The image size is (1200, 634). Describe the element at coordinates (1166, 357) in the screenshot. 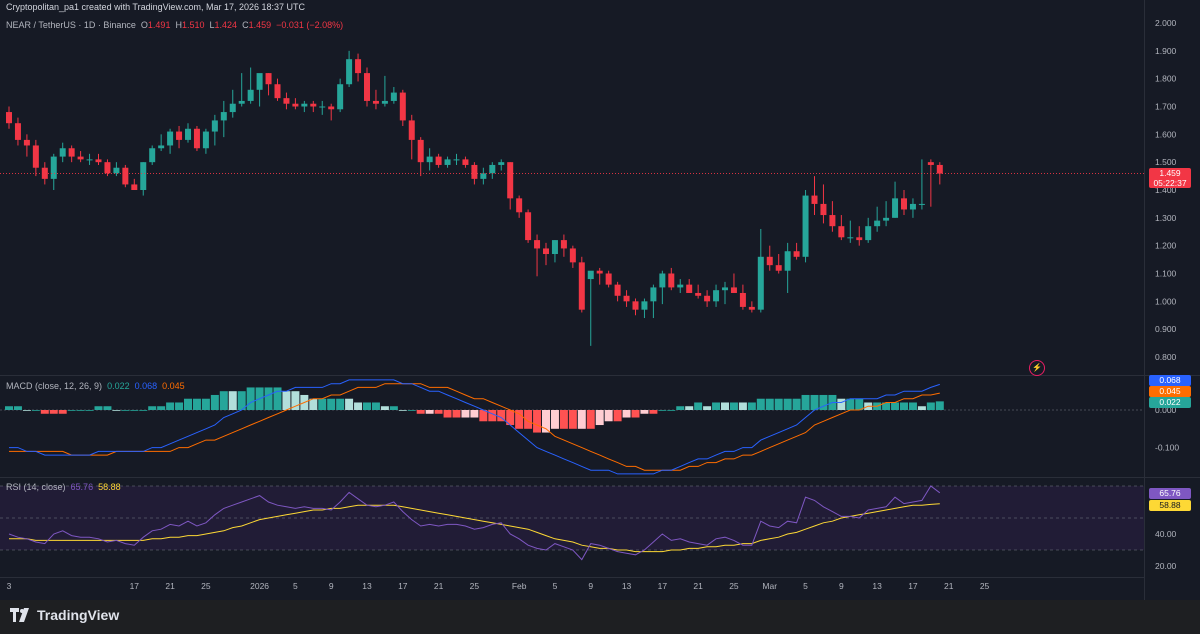

I see `price-tick-label: 0.800` at that location.